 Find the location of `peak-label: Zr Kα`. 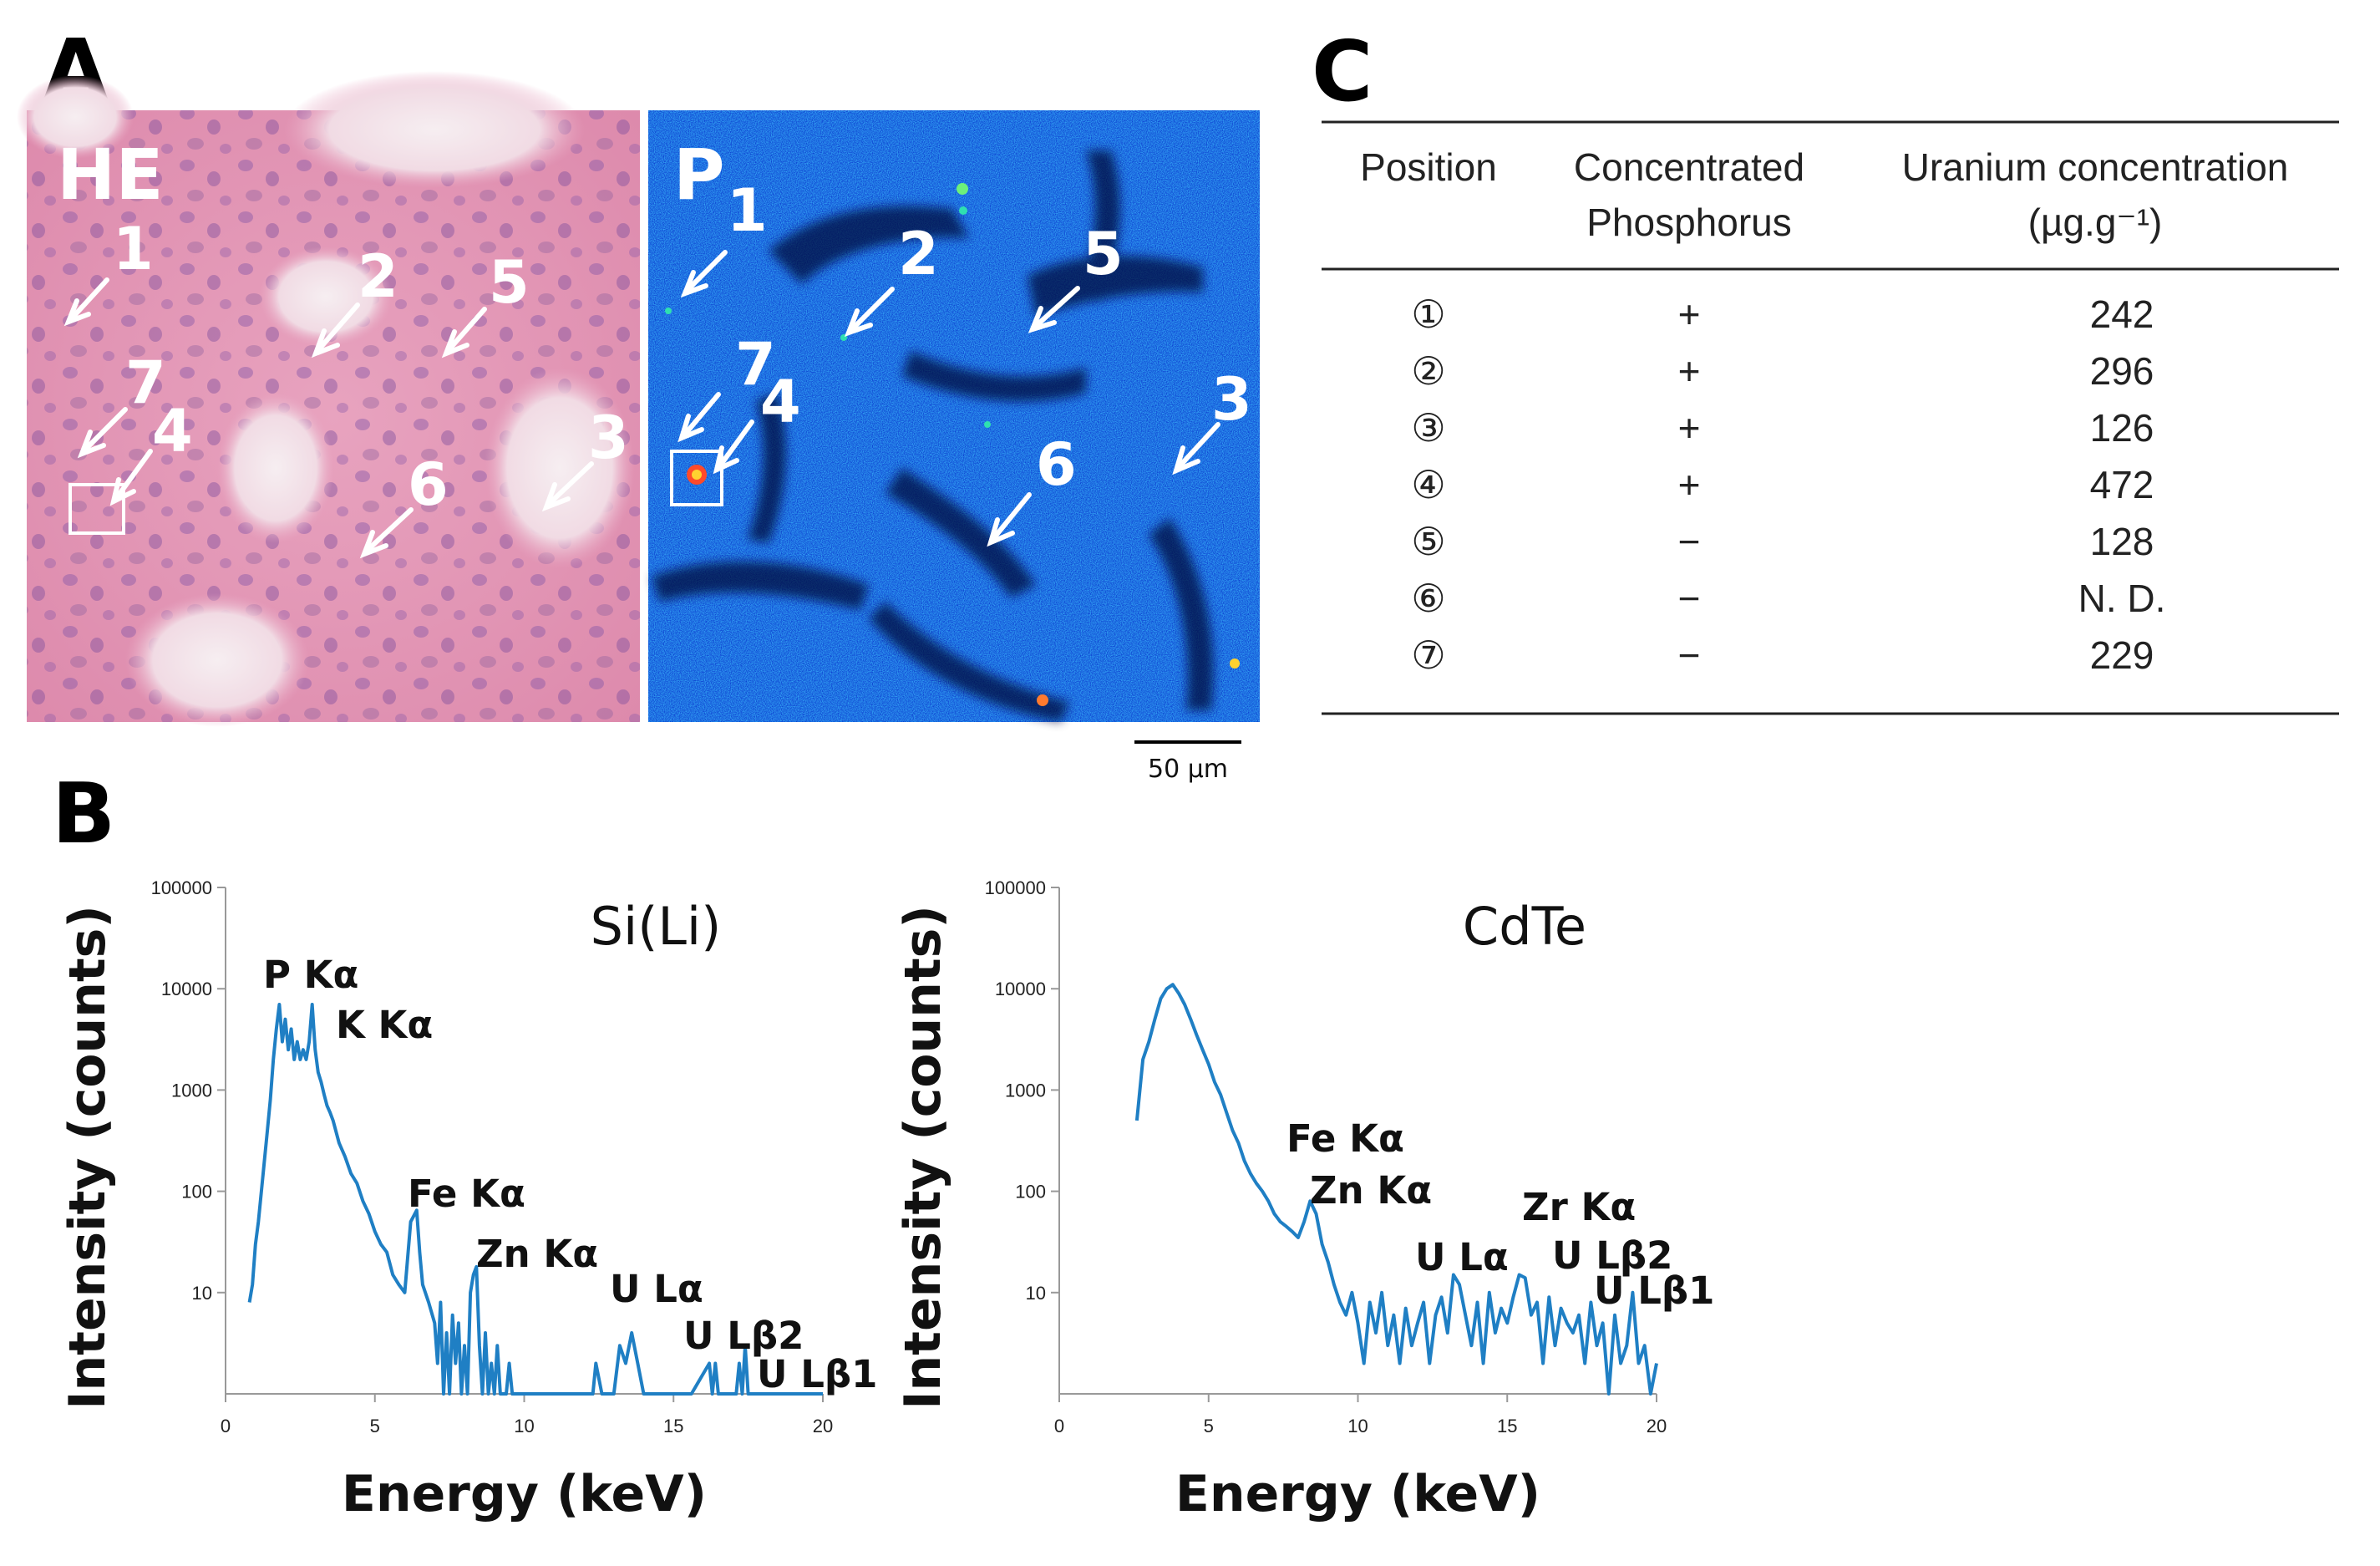

peak-label: Zr Kα is located at coordinates (1579, 1207).